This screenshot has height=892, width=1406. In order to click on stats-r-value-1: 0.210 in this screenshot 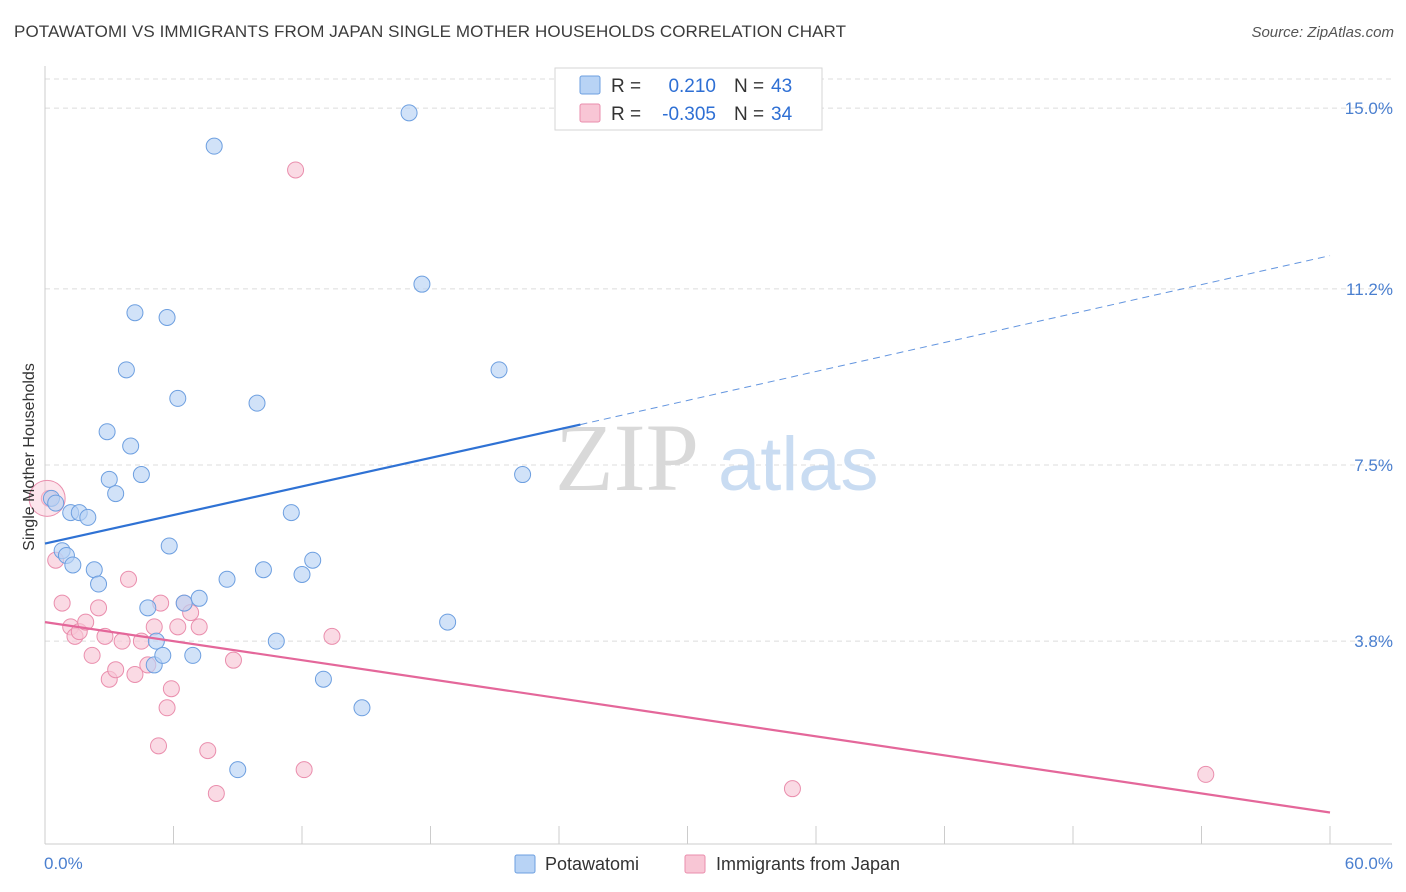, I will do `click(692, 86)`.